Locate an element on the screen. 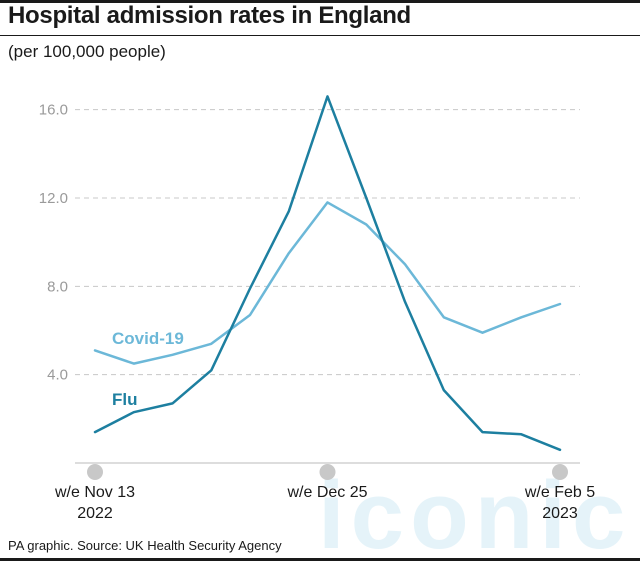  x-tick-label: w/e Dec 25 is located at coordinates (326, 492).